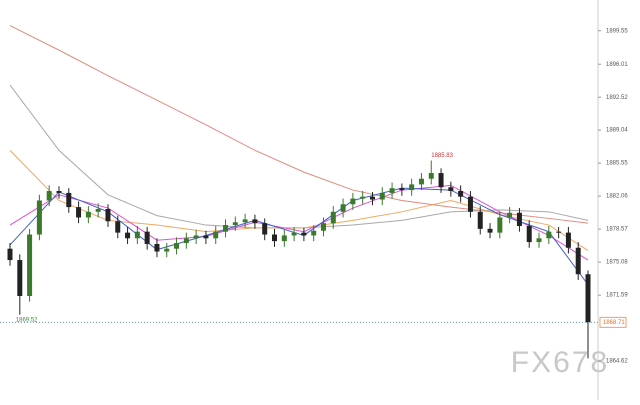  Describe the element at coordinates (617, 164) in the screenshot. I see `y-tick-label: 1885.55` at that location.